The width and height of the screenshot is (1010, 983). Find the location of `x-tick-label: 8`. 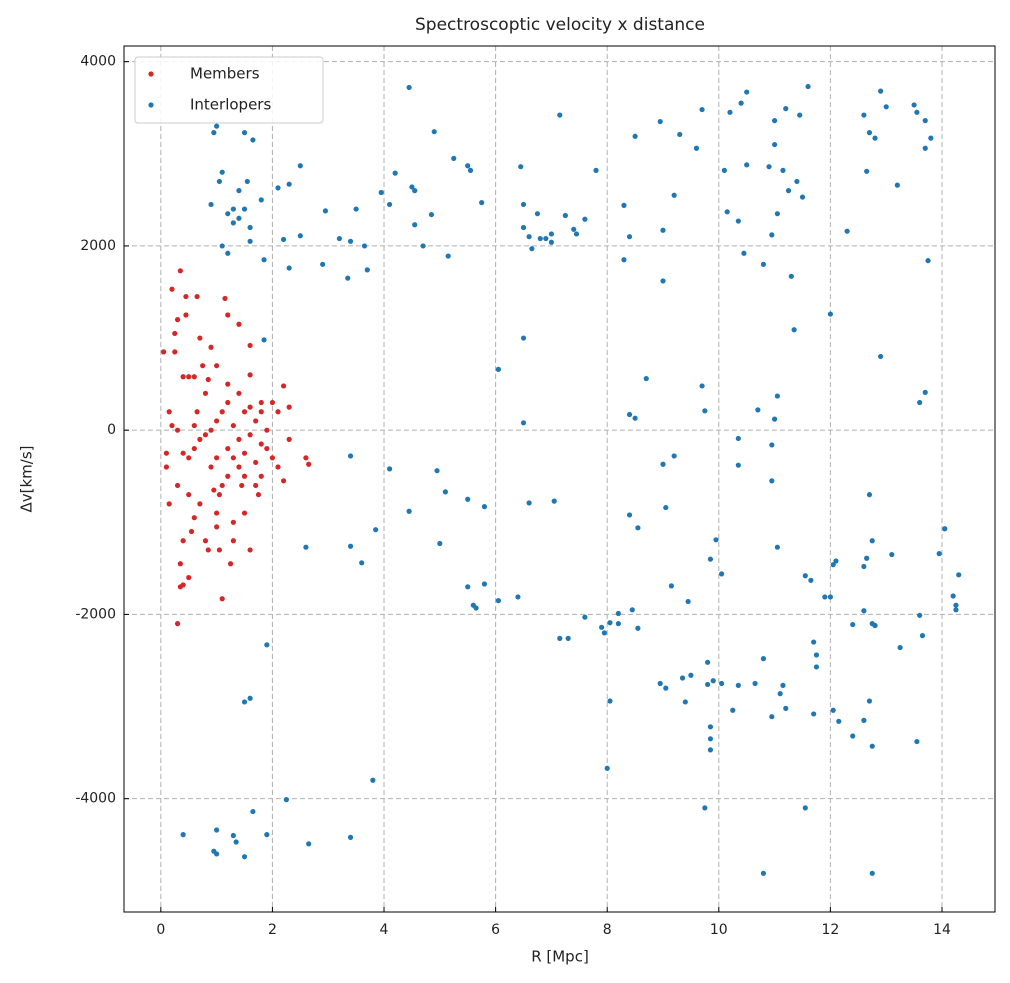

x-tick-label: 8 is located at coordinates (607, 930).